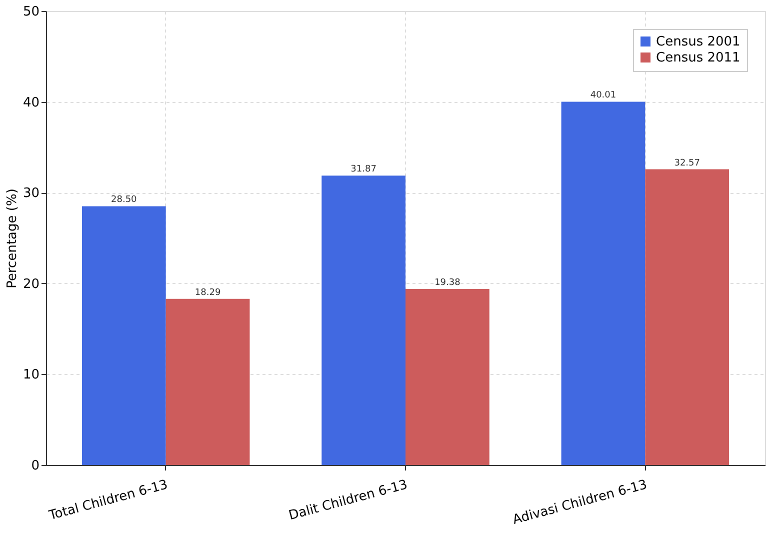 The height and width of the screenshot is (537, 774). I want to click on legend-label: Census 2001, so click(698, 42).